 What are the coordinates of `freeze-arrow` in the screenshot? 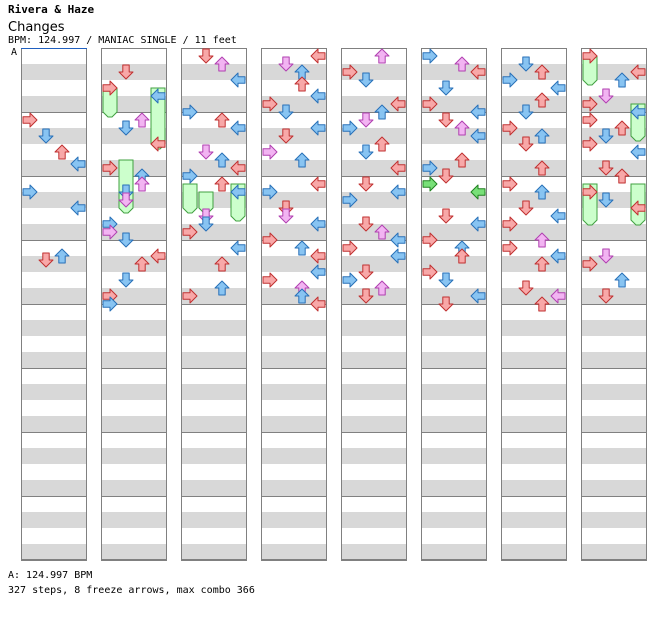 It's located at (190, 198).